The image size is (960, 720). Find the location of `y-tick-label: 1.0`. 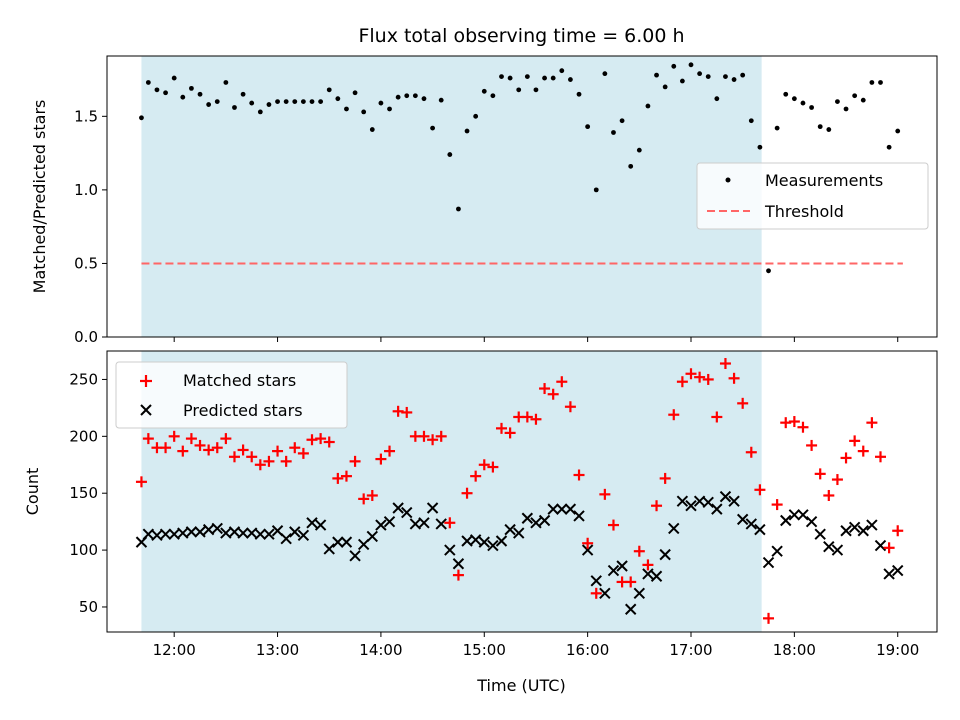

y-tick-label: 1.0 is located at coordinates (86, 190).